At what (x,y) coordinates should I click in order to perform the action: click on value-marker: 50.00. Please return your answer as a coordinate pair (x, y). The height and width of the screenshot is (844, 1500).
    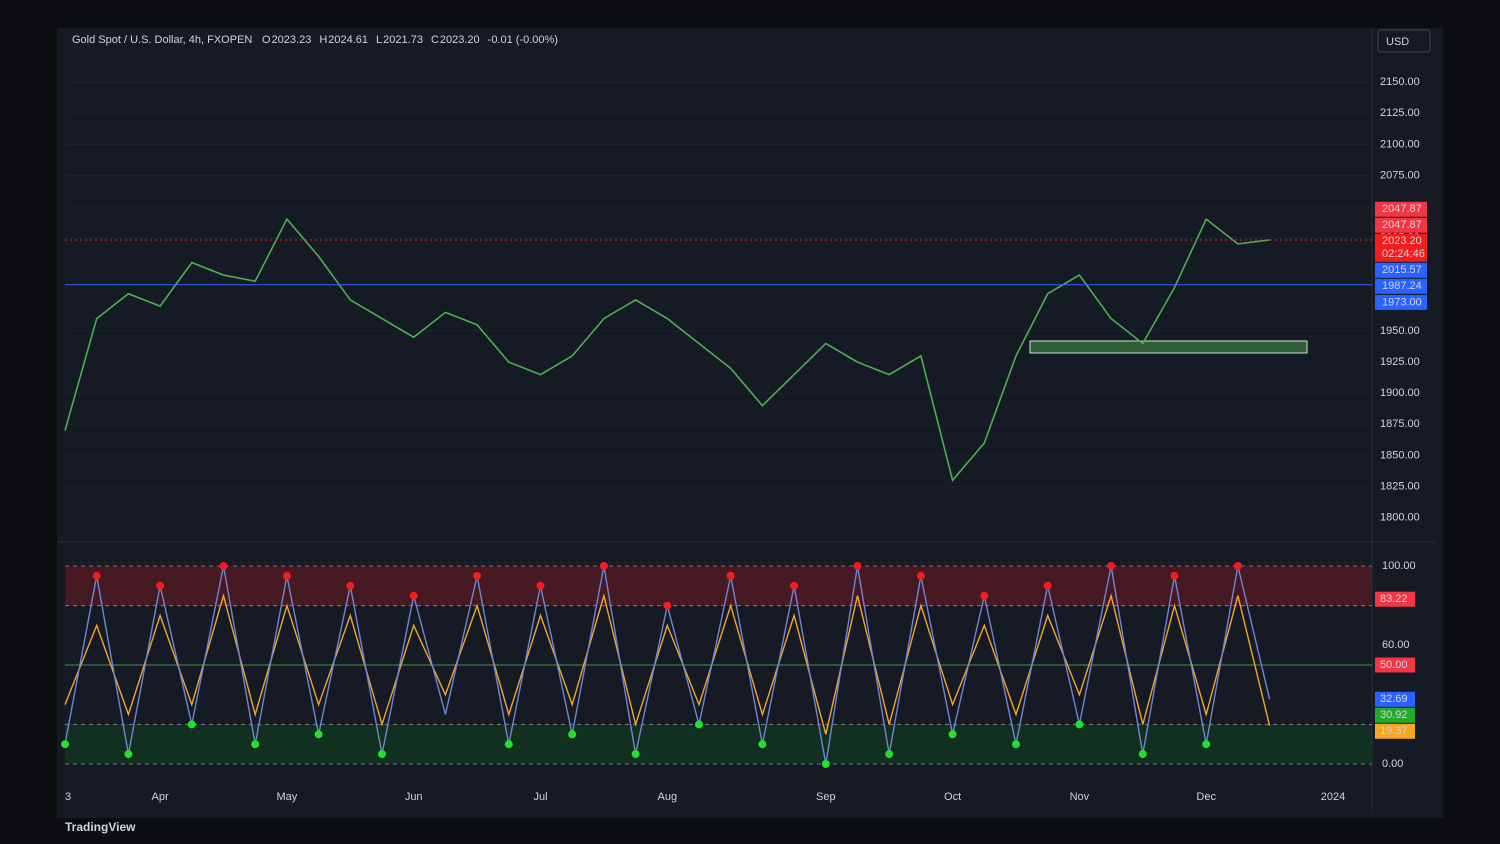
    Looking at the image, I should click on (1394, 665).